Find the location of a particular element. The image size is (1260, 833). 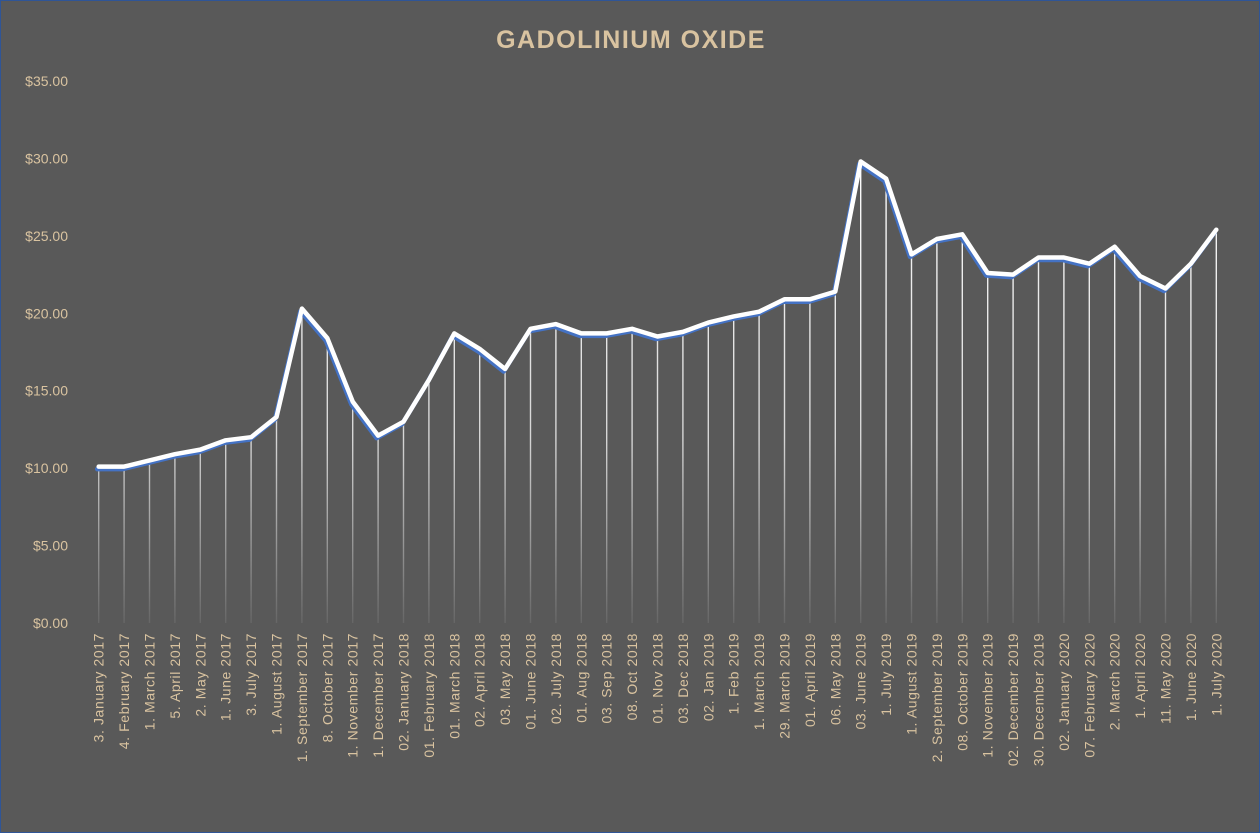

y-tick-label: $35.00 is located at coordinates (46, 81).